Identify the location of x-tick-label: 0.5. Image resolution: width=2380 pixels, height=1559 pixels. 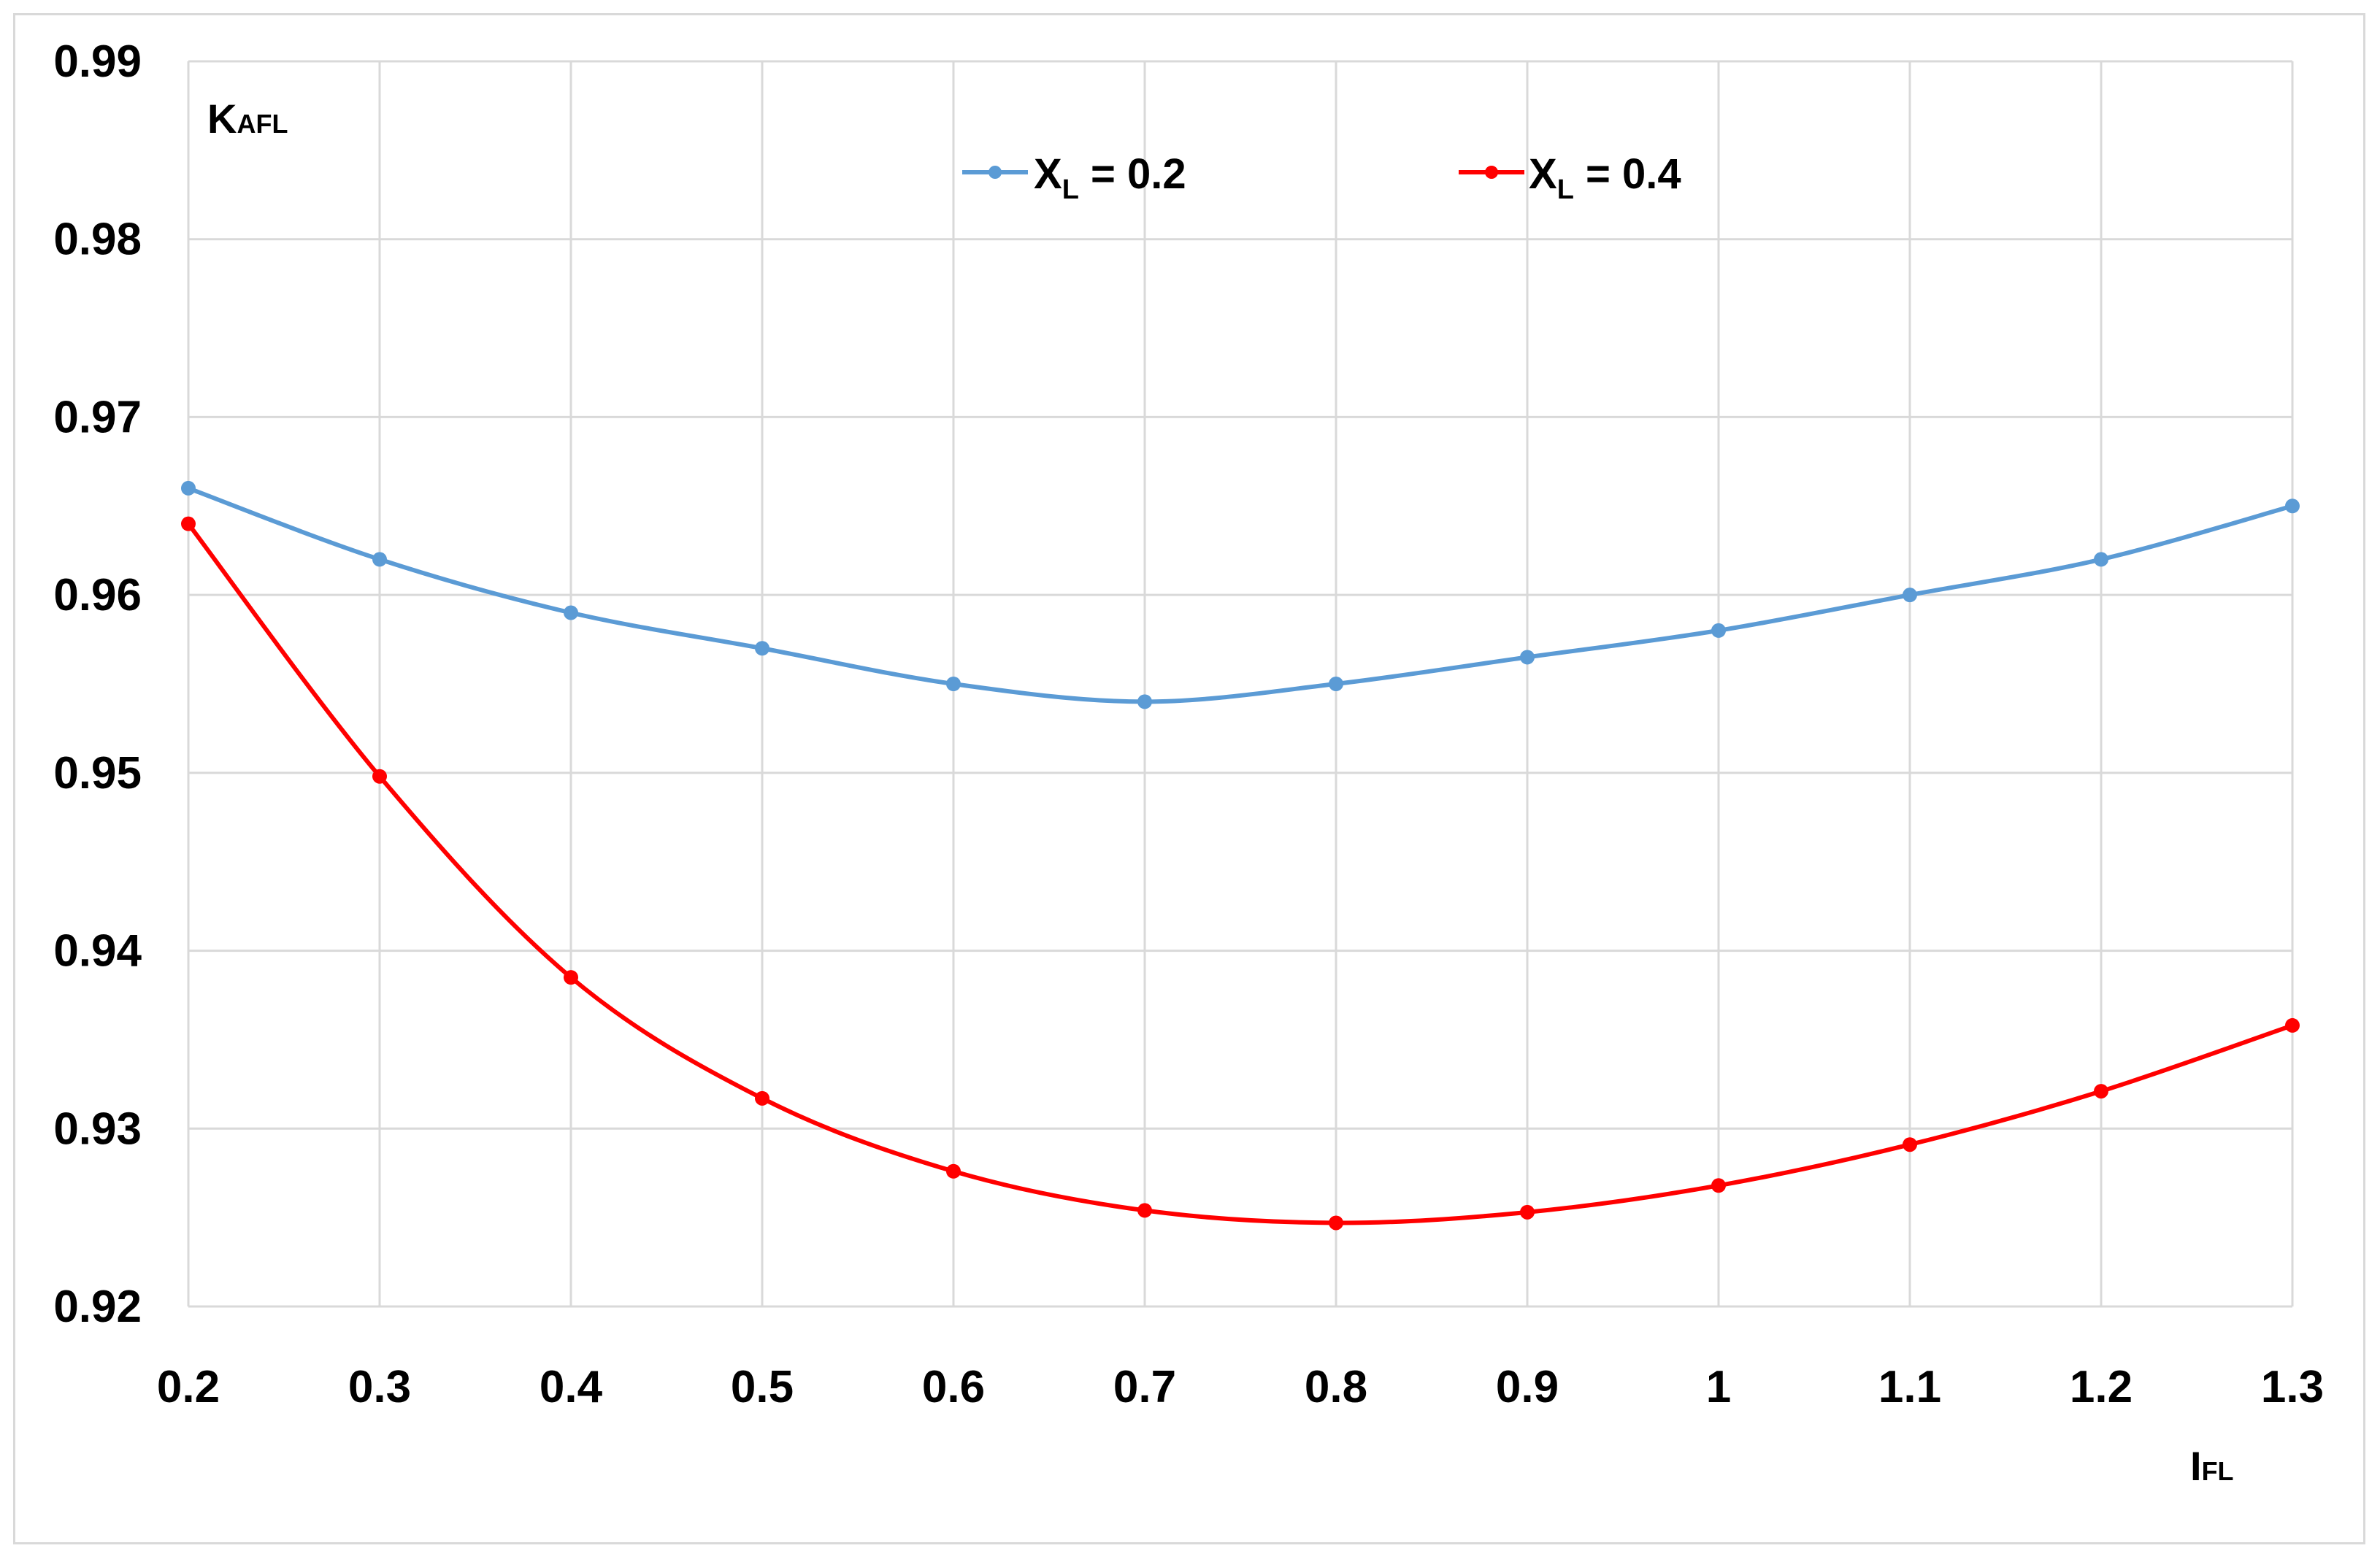
(762, 1387).